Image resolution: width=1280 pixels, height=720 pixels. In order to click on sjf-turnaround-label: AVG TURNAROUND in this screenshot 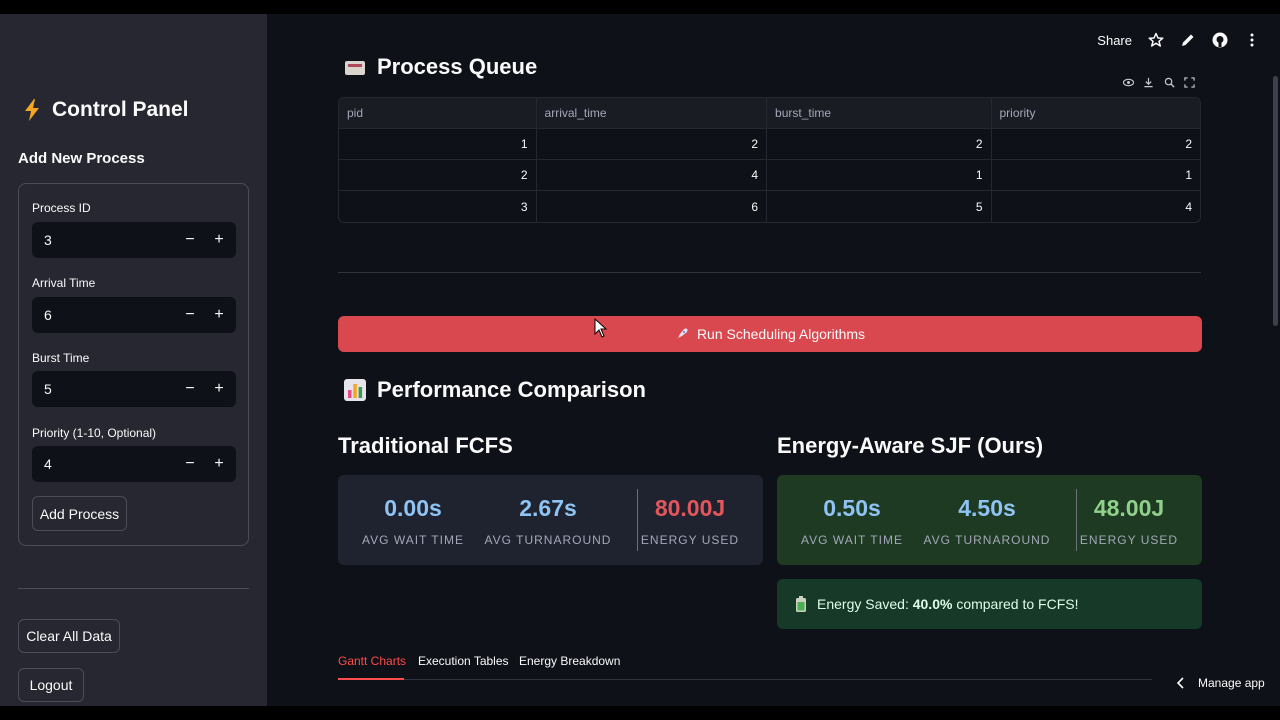, I will do `click(987, 540)`.